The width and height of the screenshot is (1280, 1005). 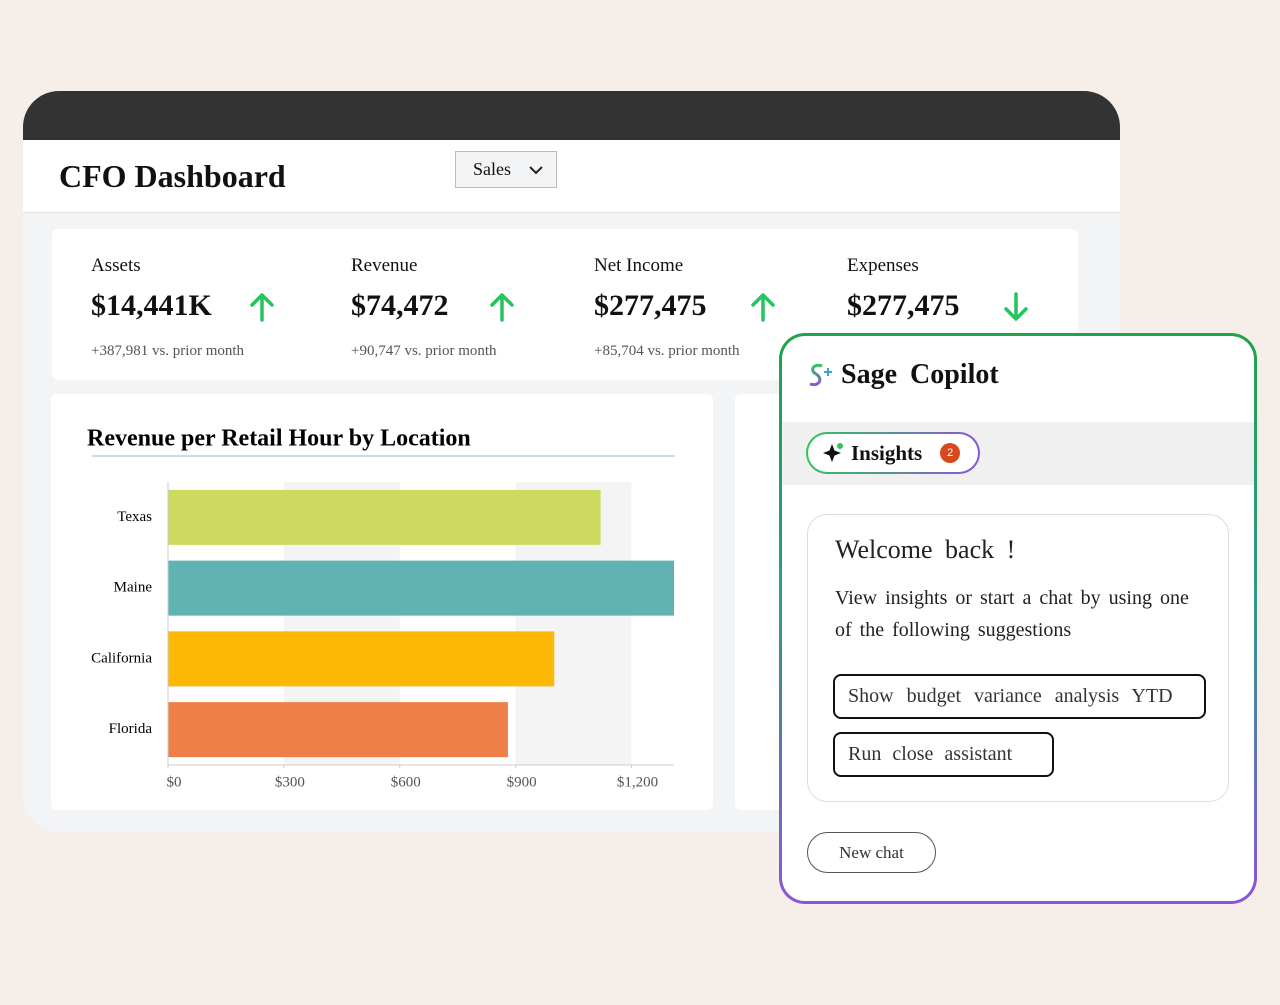 I want to click on welcome-text: Welcome back !, so click(x=925, y=549).